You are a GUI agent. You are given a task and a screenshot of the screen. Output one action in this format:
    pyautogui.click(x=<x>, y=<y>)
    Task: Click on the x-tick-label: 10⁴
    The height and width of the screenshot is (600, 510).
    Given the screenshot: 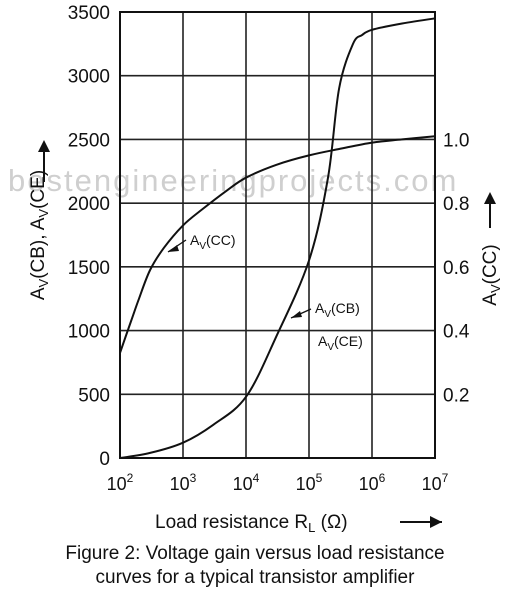 What is the action you would take?
    pyautogui.click(x=246, y=482)
    